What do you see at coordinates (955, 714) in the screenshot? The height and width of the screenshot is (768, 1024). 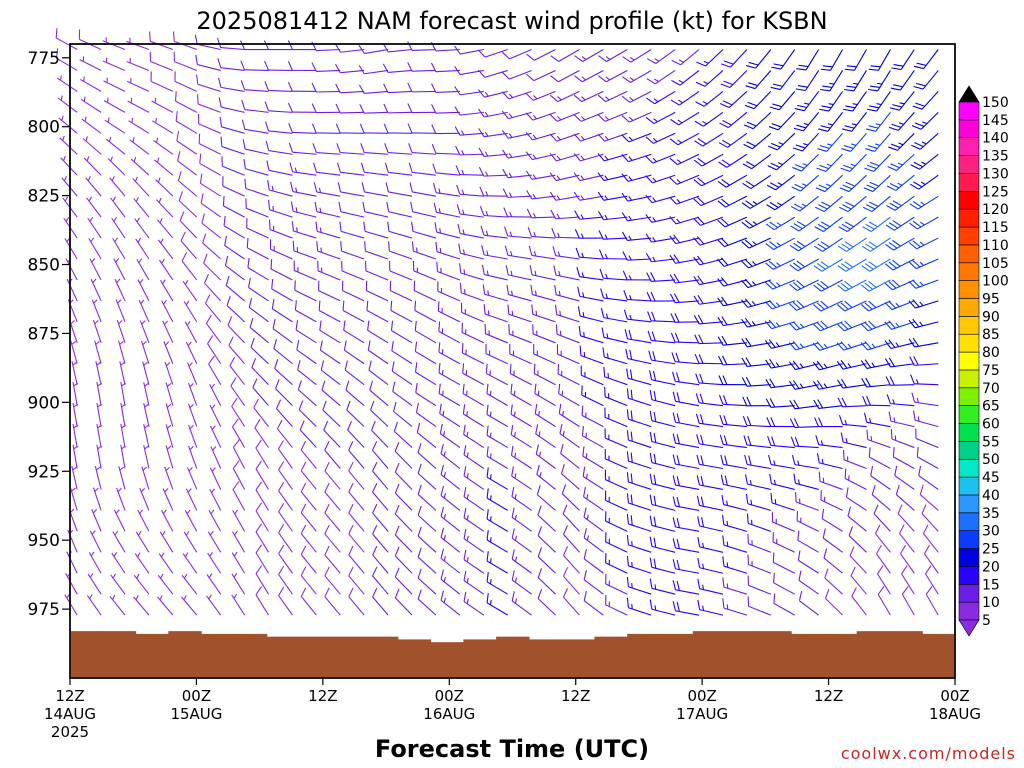 I see `x-tick-date-label: 18AUG` at bounding box center [955, 714].